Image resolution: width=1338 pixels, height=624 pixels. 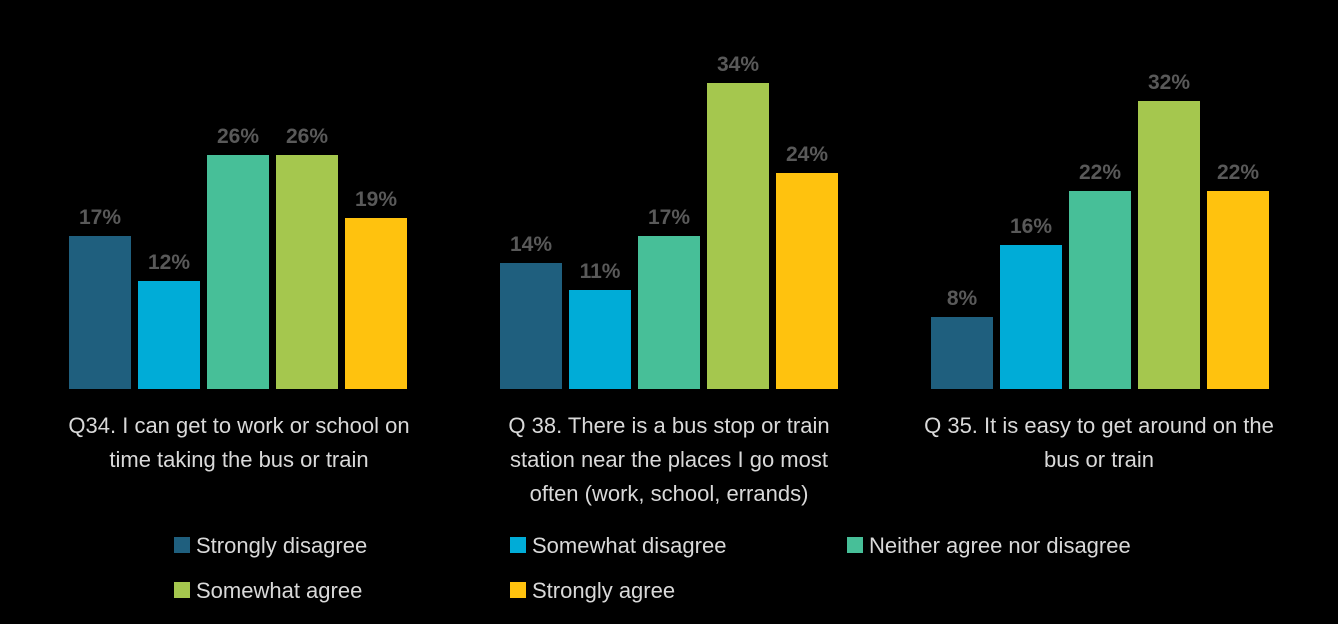 I want to click on value-label-1-1: 17%, so click(x=100, y=217).